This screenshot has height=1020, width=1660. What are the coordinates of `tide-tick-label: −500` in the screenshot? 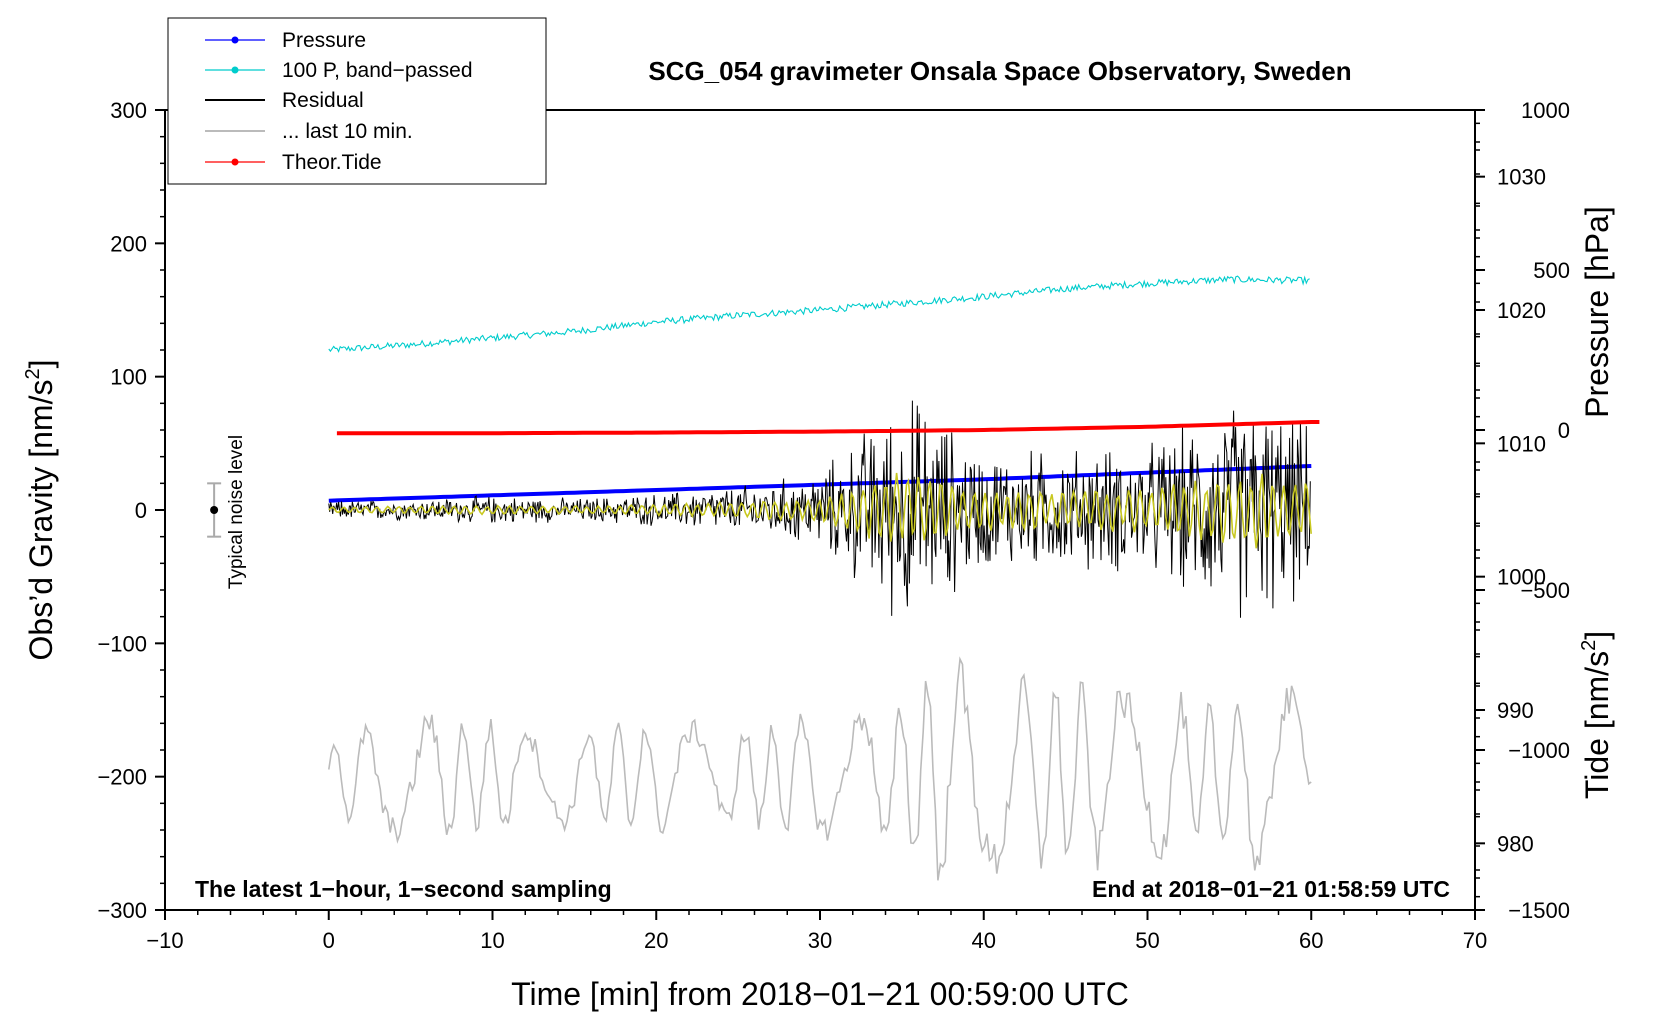 It's located at (1545, 590).